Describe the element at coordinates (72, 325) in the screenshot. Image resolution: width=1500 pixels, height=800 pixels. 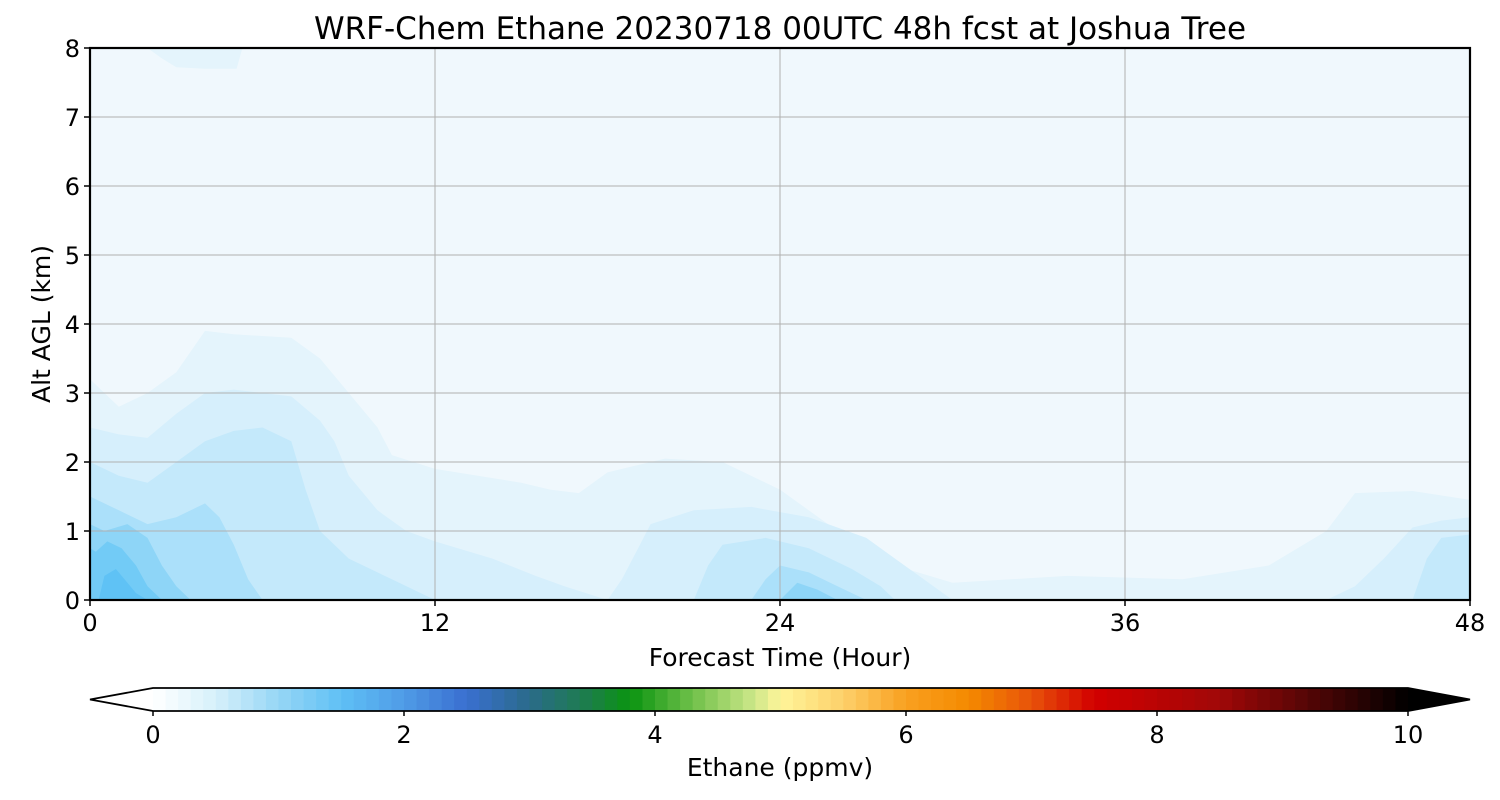
I see `y-tick-label: 4` at that location.